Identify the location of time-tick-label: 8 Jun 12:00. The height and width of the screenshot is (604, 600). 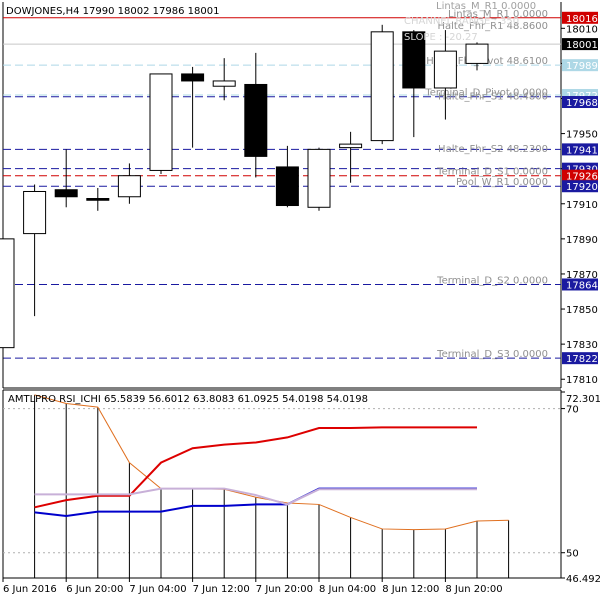
(410, 589).